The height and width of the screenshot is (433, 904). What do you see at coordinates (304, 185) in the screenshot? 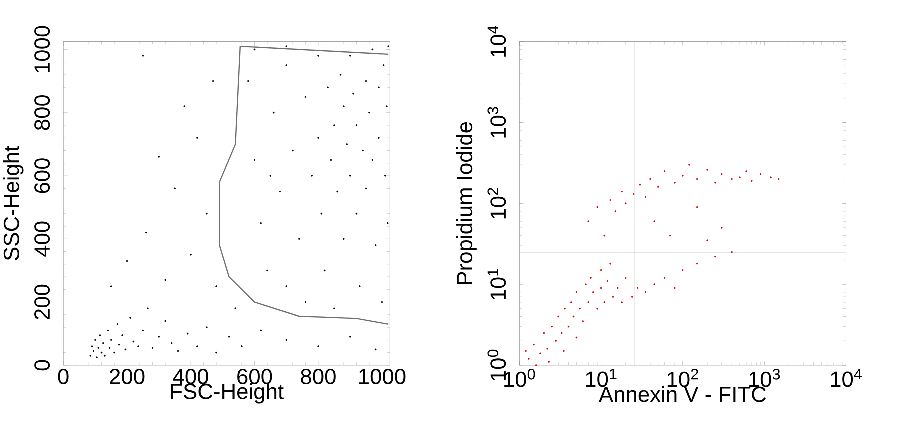
I see `line-series` at bounding box center [304, 185].